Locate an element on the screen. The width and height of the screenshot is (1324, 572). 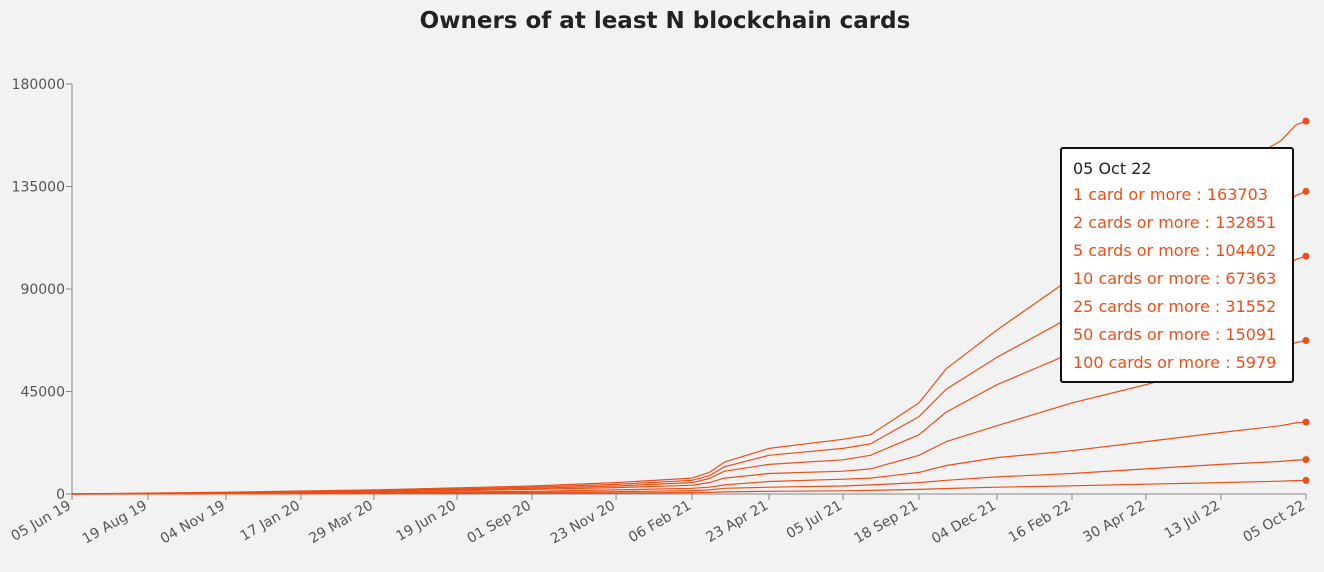
x-tick-label: 19 Aug 19 is located at coordinates (115, 523).